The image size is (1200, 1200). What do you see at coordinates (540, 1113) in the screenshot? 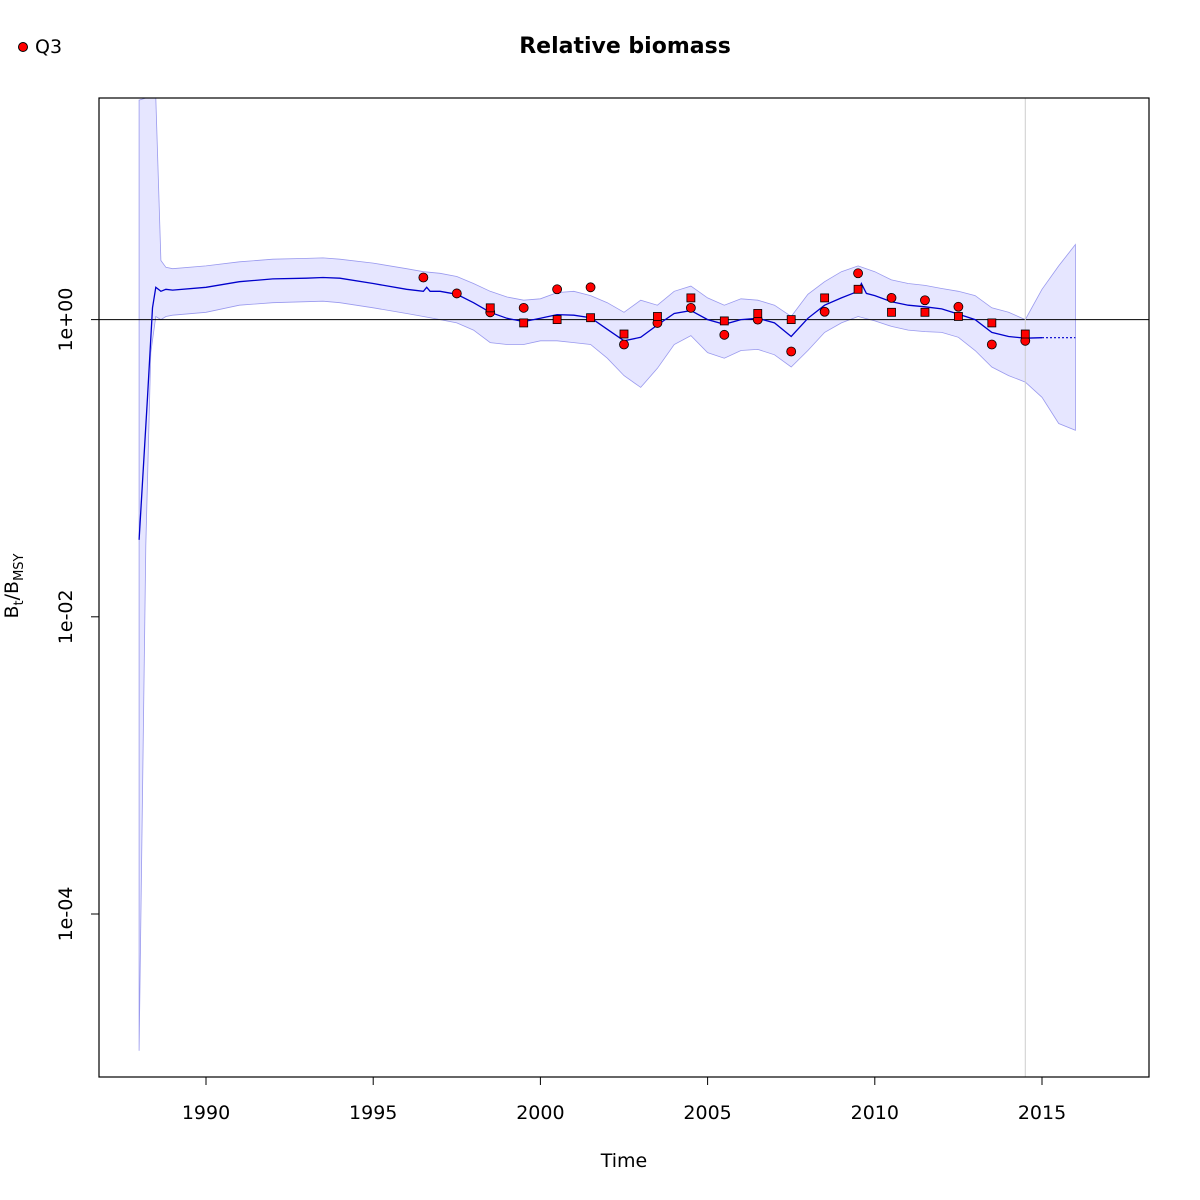
I see `x-tick-label: 2000` at bounding box center [540, 1113].